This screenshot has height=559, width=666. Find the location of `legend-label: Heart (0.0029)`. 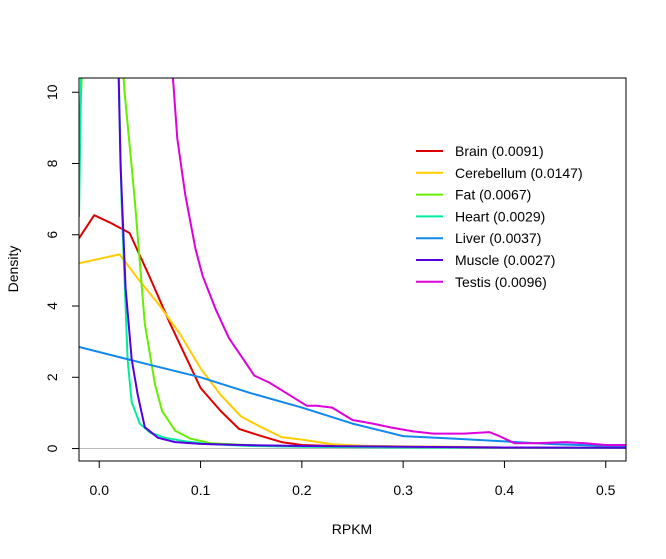

legend-label: Heart (0.0029) is located at coordinates (500, 216).